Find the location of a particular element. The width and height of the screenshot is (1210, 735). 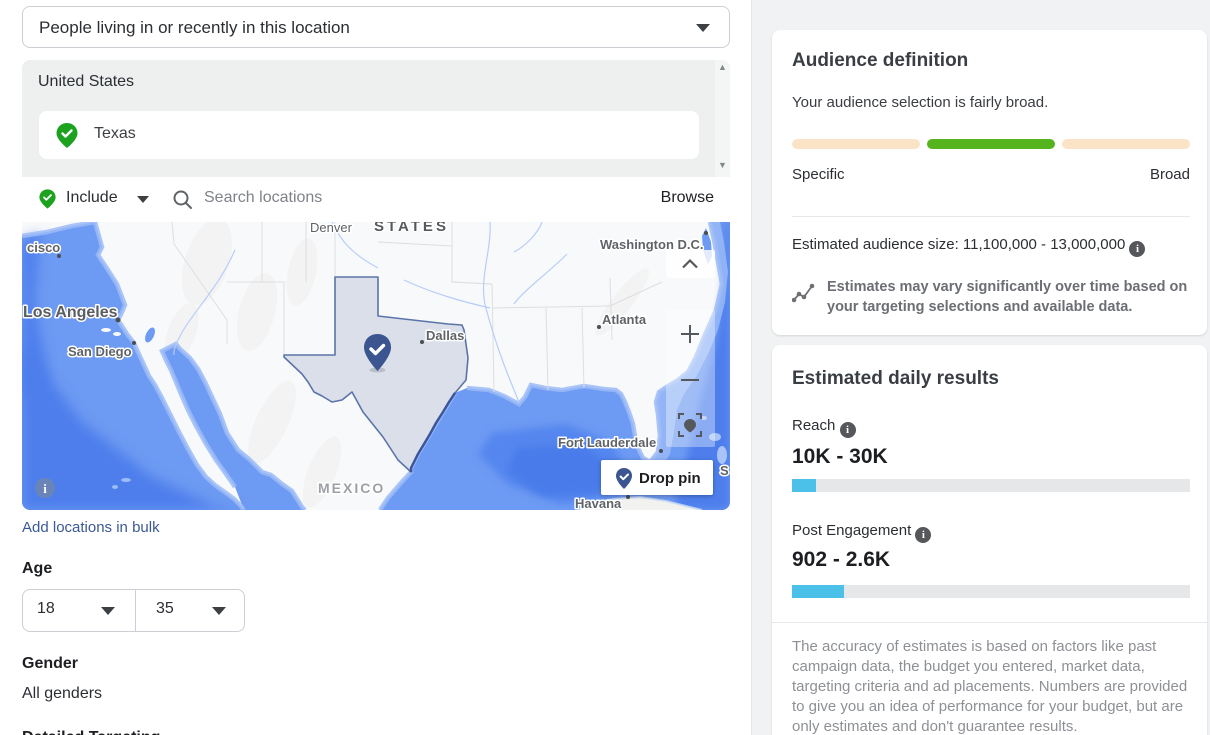

svg-text: Washington D.C. is located at coordinates (652, 244).